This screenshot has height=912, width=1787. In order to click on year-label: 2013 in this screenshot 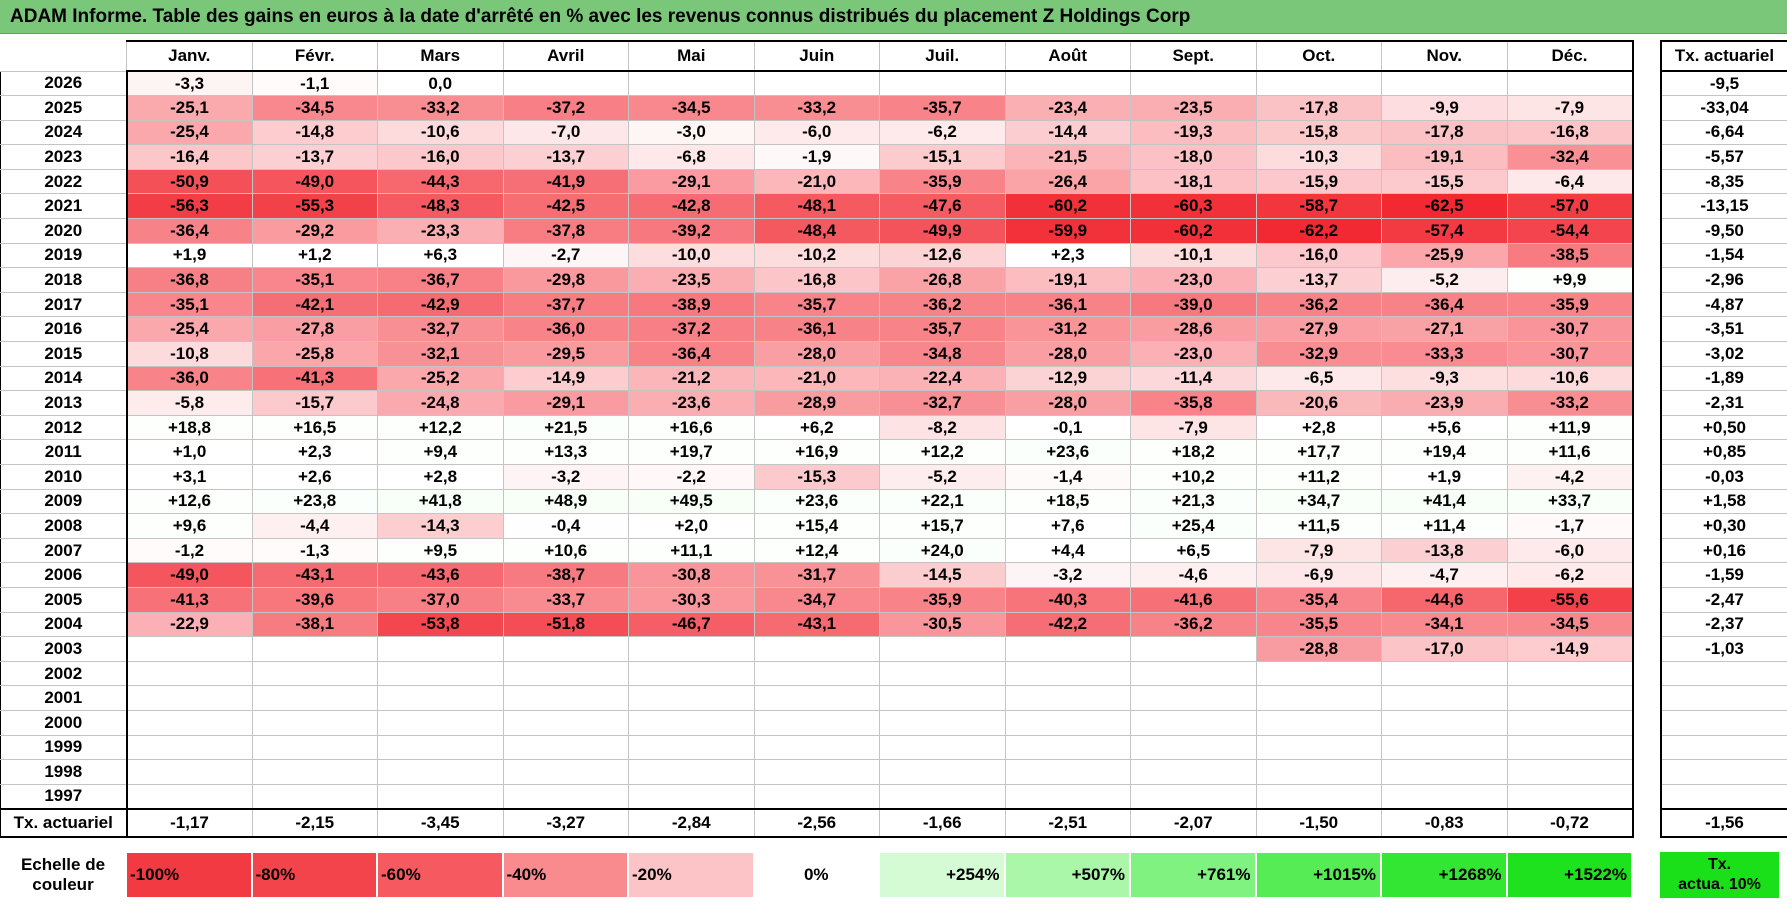, I will do `click(64, 403)`.